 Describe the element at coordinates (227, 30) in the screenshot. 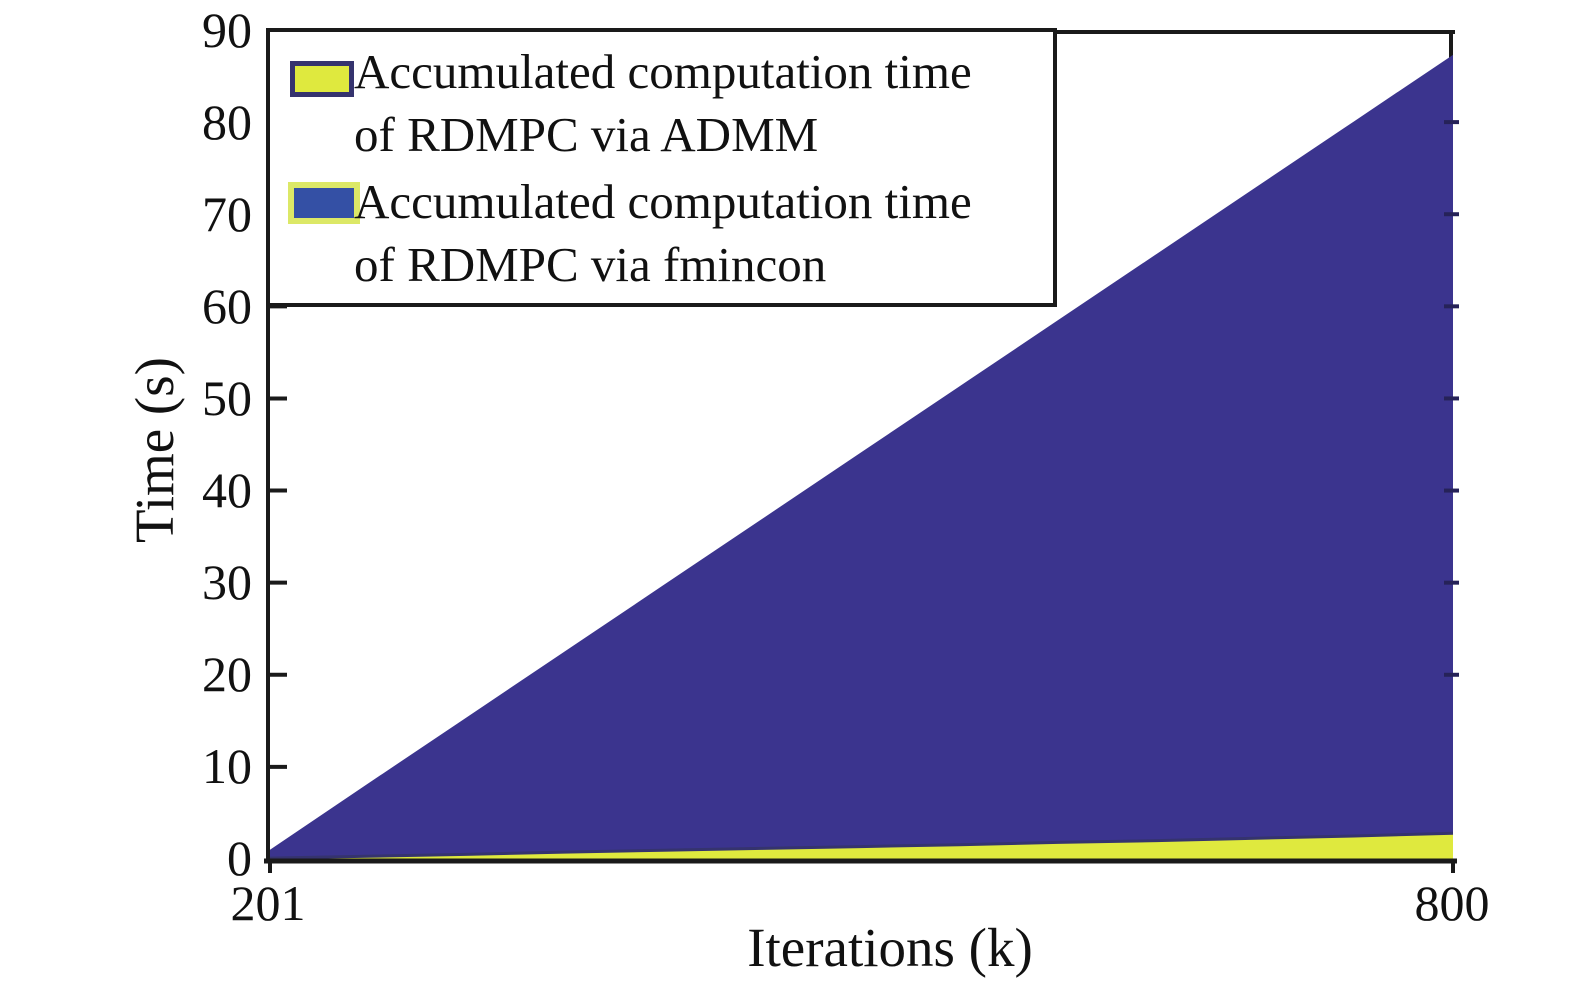

I see `y-tick-label-90: 90` at that location.